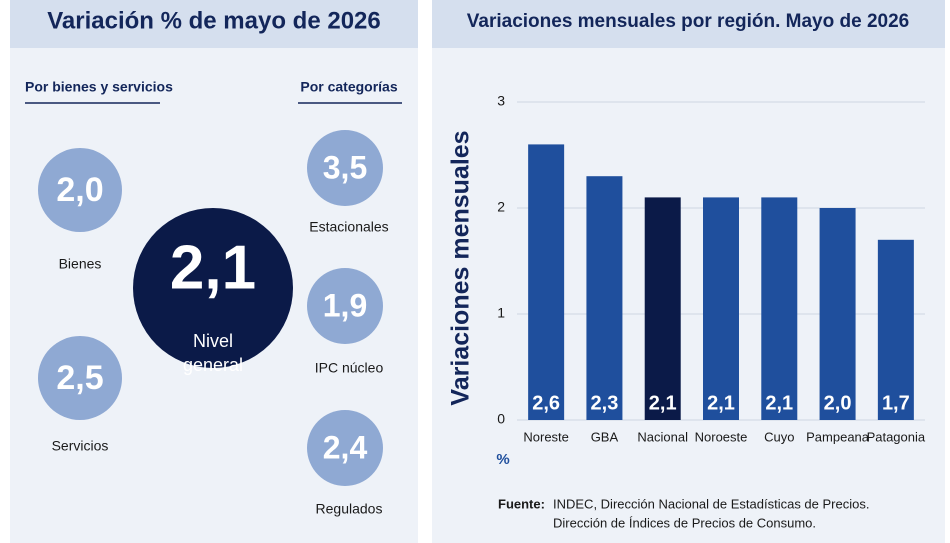 The width and height of the screenshot is (950, 543). I want to click on y-unit: %, so click(502, 459).